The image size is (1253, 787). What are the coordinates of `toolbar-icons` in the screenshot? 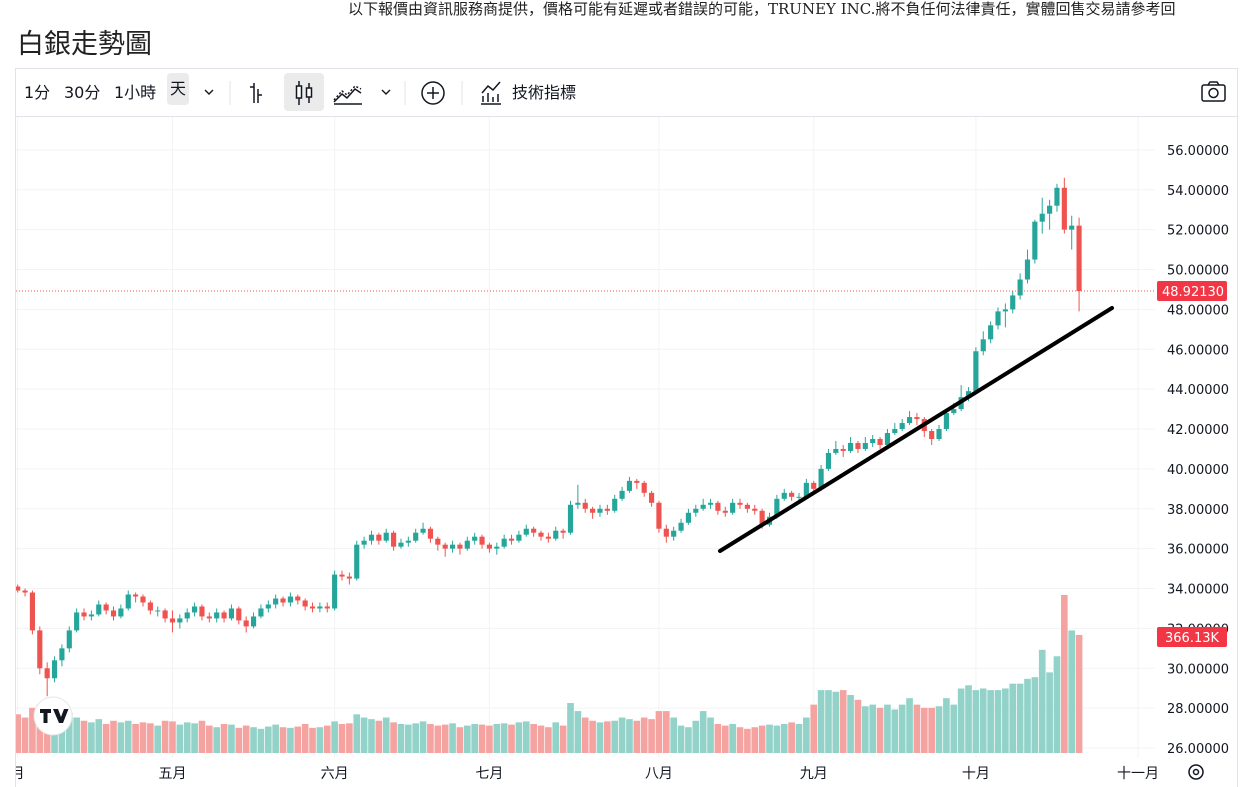 It's located at (715, 92).